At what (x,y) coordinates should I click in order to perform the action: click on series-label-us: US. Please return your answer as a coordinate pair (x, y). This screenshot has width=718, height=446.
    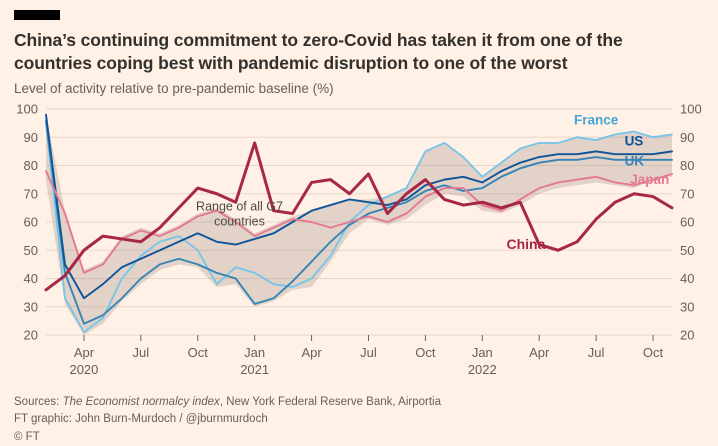
    Looking at the image, I should click on (634, 141).